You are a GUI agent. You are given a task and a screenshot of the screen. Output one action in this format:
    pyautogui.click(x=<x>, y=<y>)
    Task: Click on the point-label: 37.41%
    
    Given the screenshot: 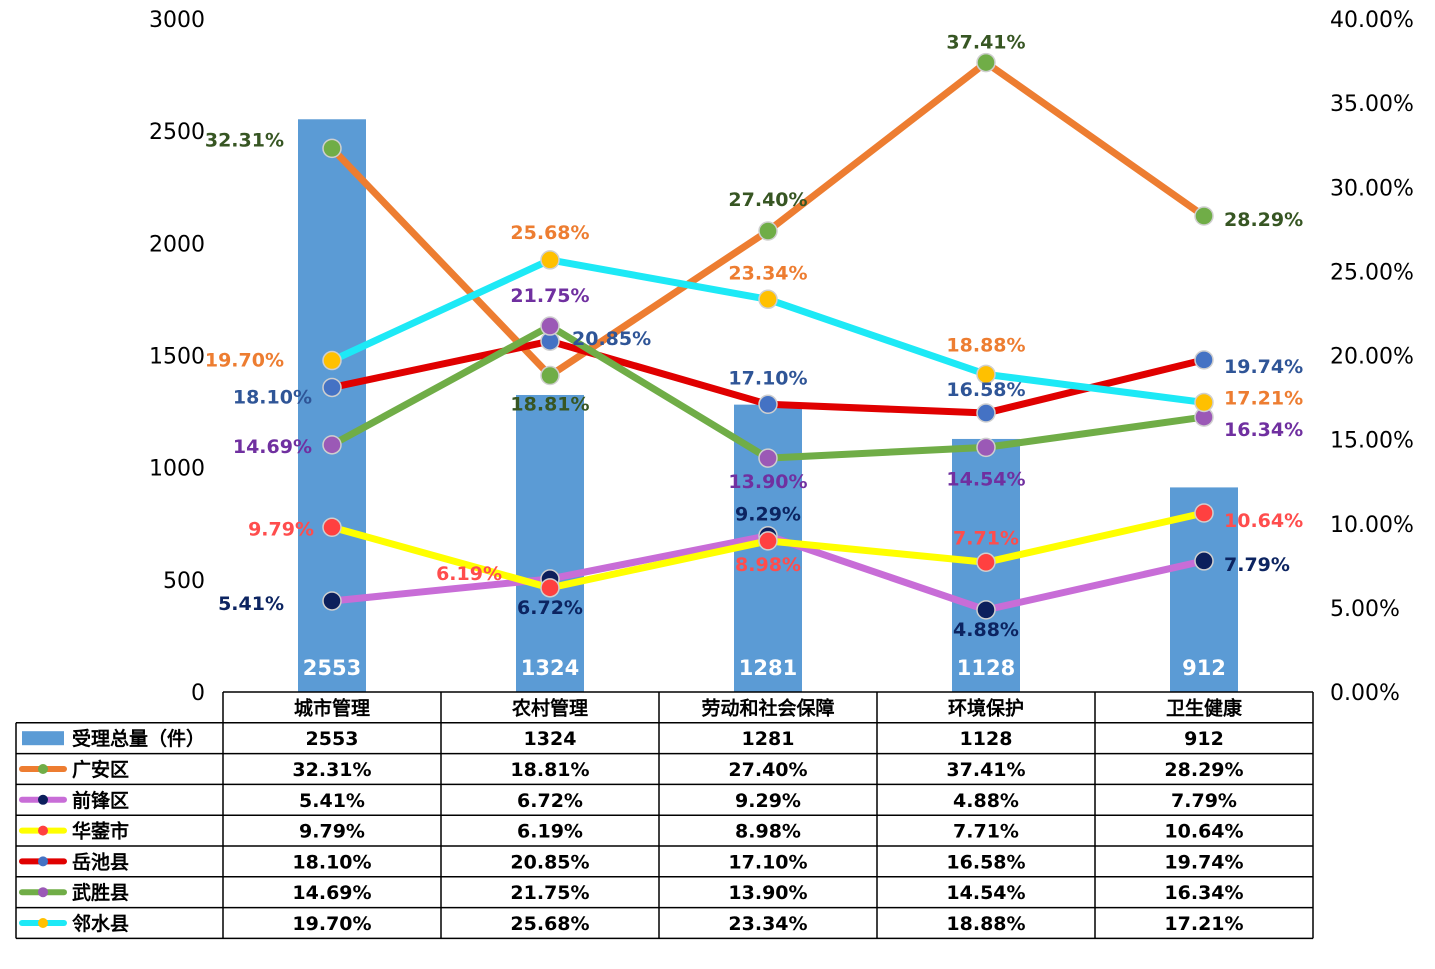 What is the action you would take?
    pyautogui.click(x=985, y=43)
    